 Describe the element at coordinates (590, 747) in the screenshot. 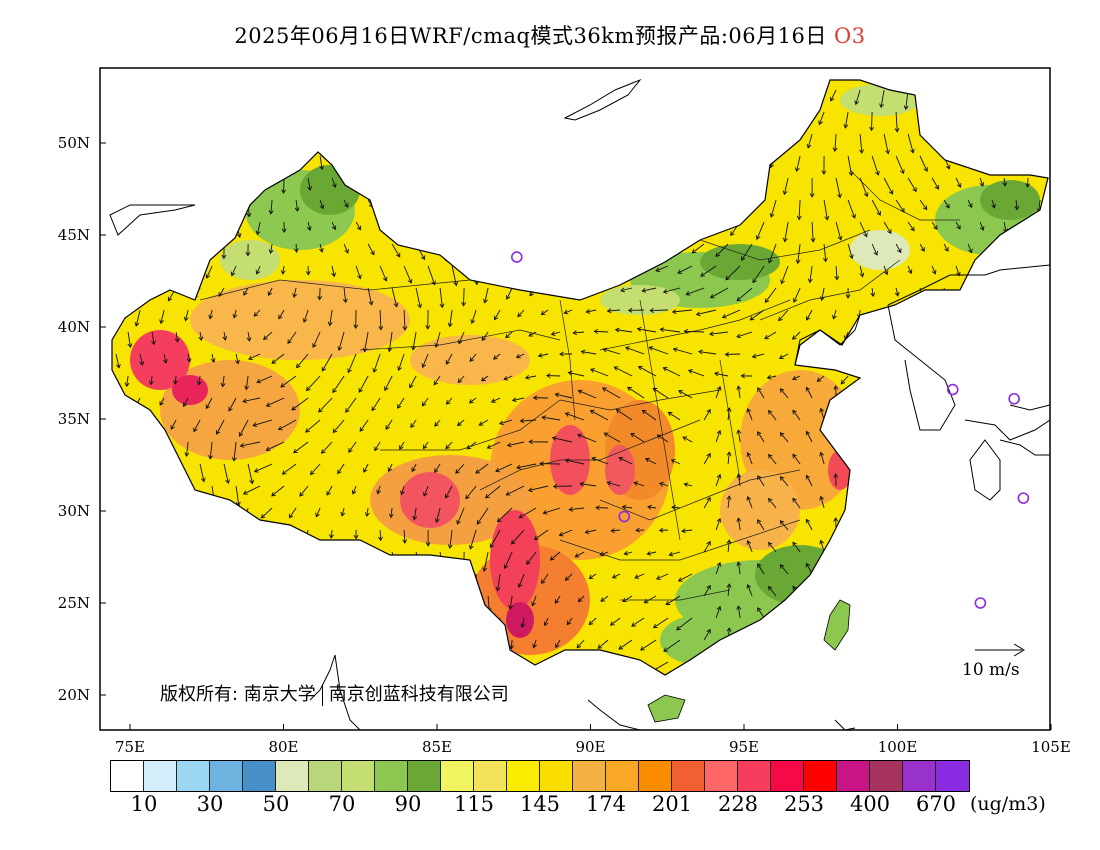

I see `lon-label: 90E` at that location.